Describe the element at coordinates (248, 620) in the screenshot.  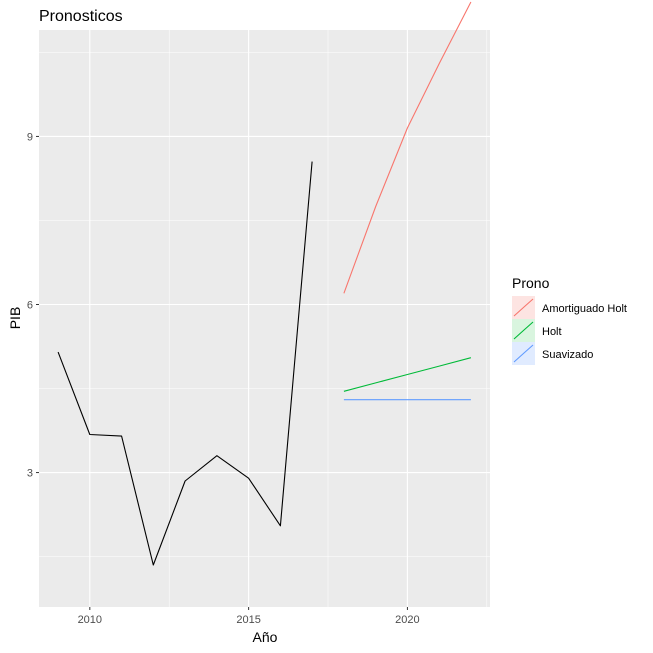
I see `x-tick-label: 2015` at that location.